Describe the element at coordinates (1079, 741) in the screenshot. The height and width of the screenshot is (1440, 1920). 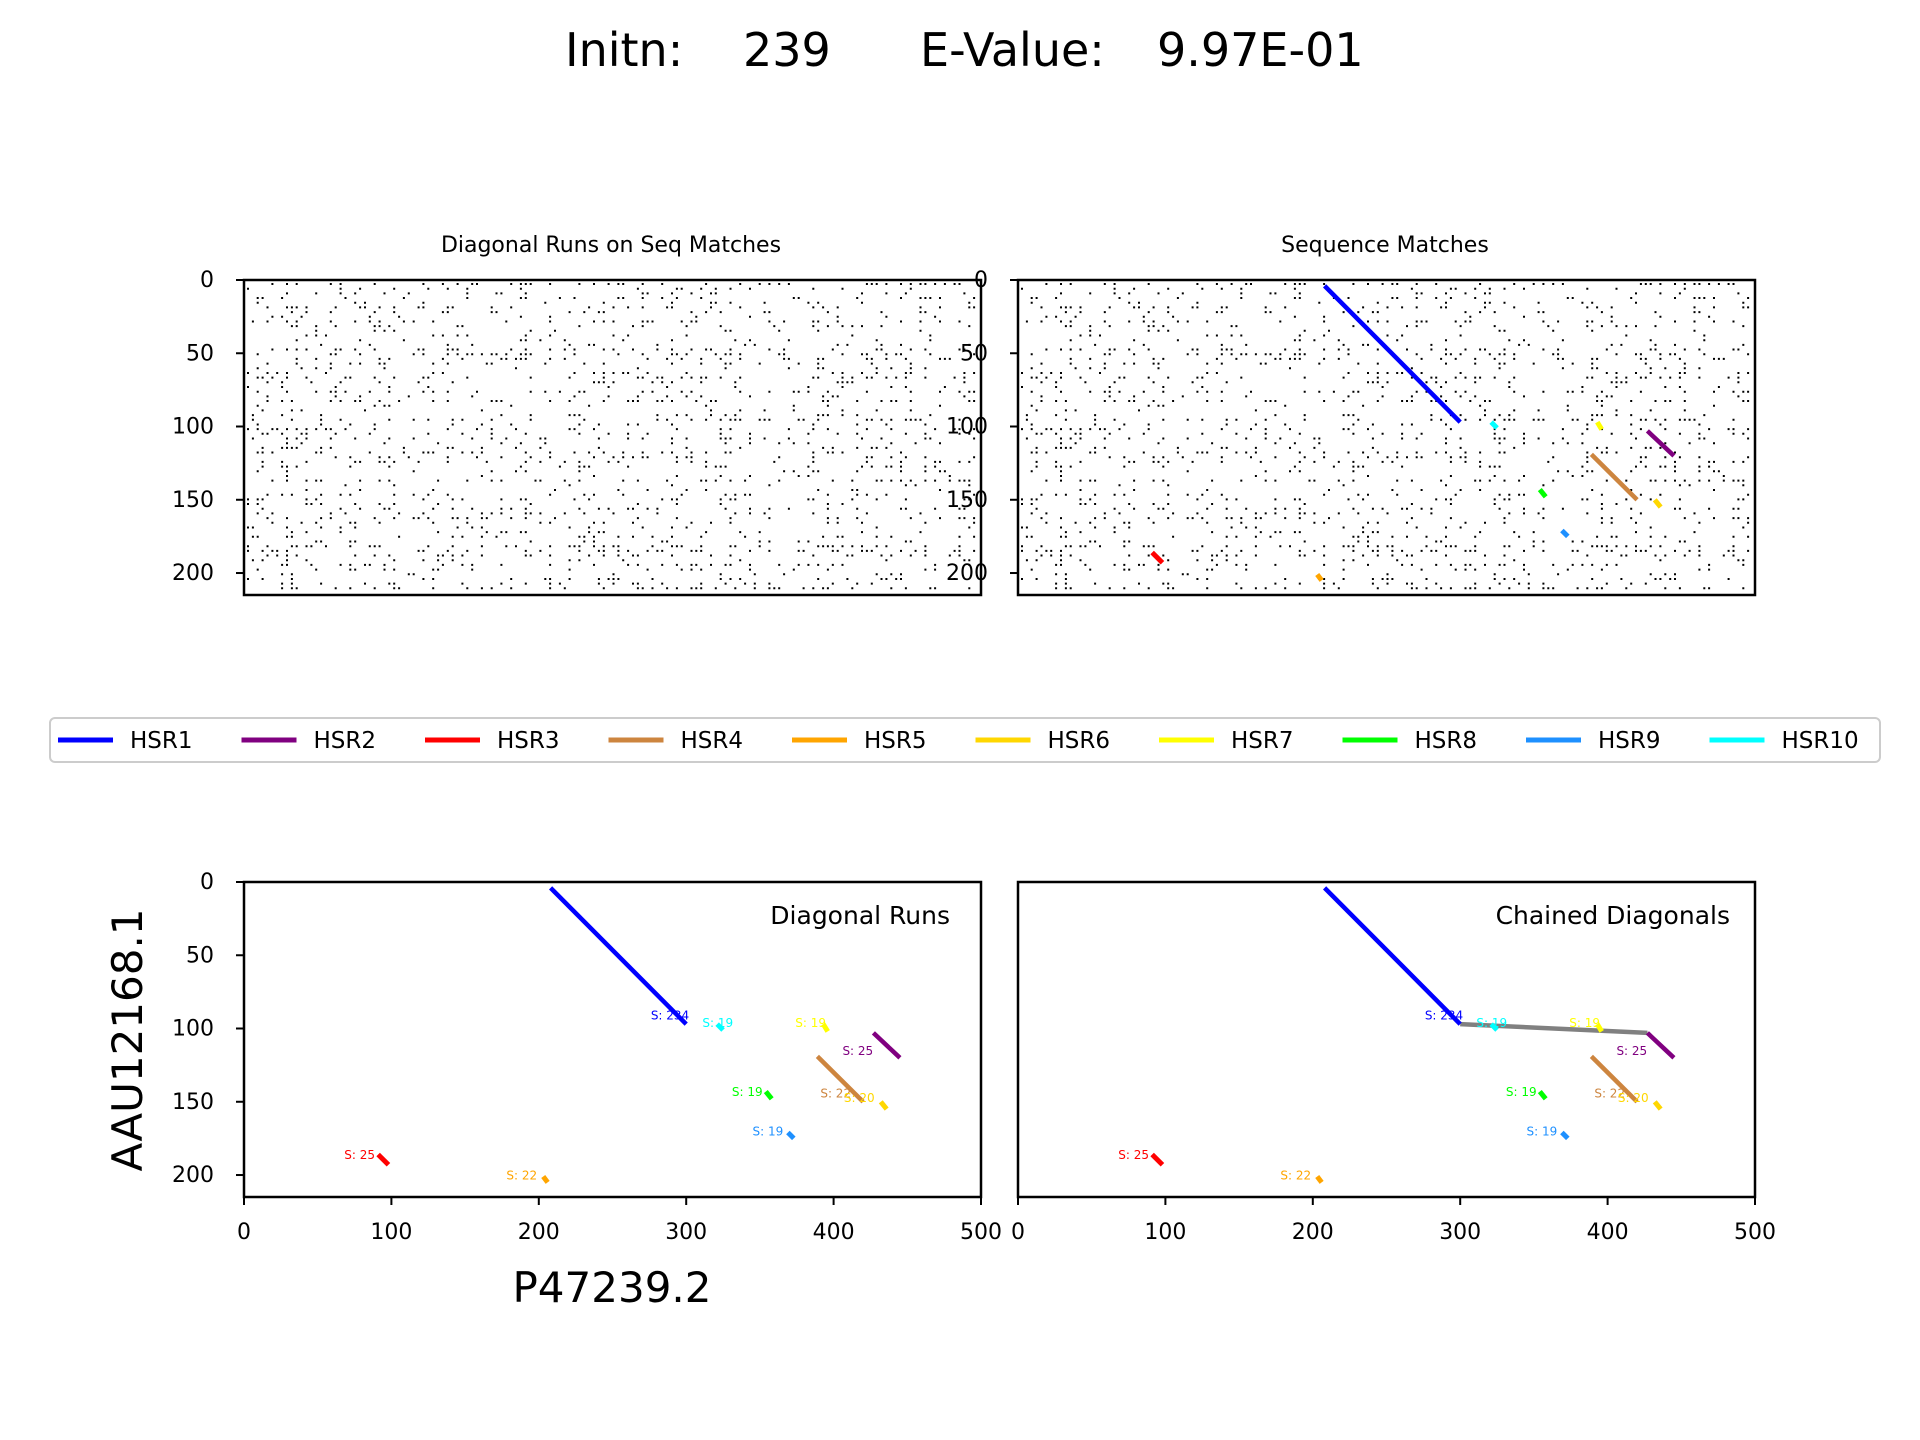
I see `legend-label: HSR6` at that location.